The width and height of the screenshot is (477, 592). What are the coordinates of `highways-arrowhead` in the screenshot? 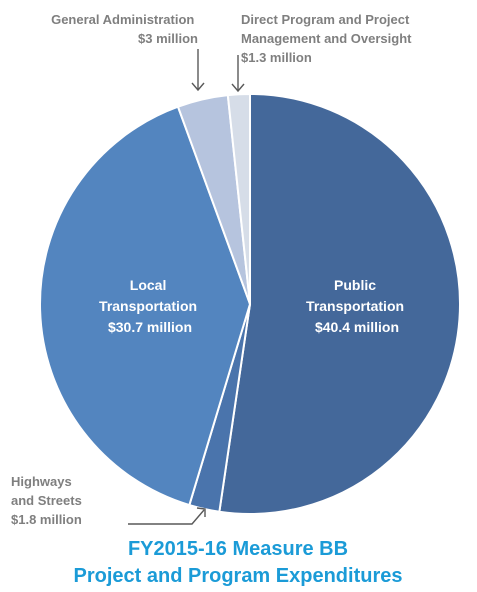 It's located at (201, 512).